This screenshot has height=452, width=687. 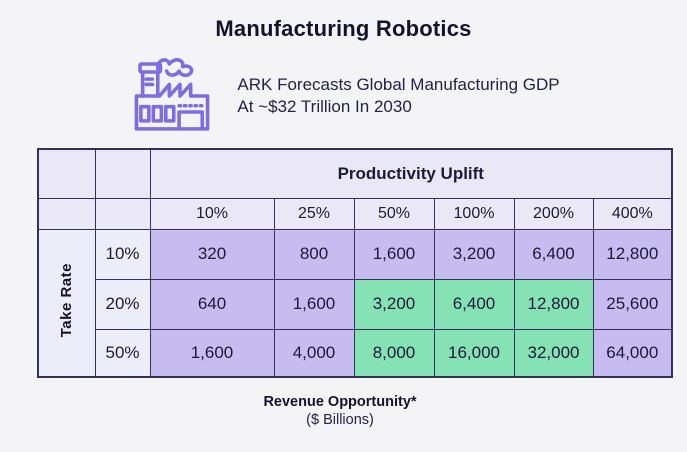 What do you see at coordinates (553, 213) in the screenshot?
I see `column-header: 200%` at bounding box center [553, 213].